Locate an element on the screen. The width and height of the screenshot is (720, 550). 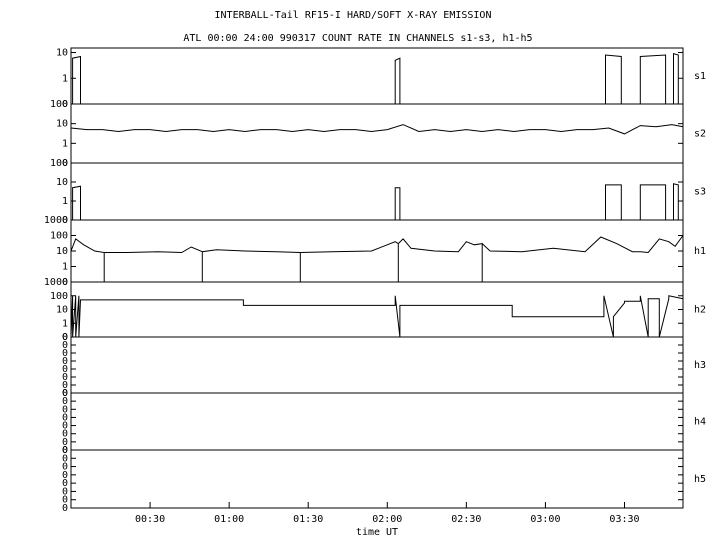
x-tick-label: 03:00 is located at coordinates (545, 519).